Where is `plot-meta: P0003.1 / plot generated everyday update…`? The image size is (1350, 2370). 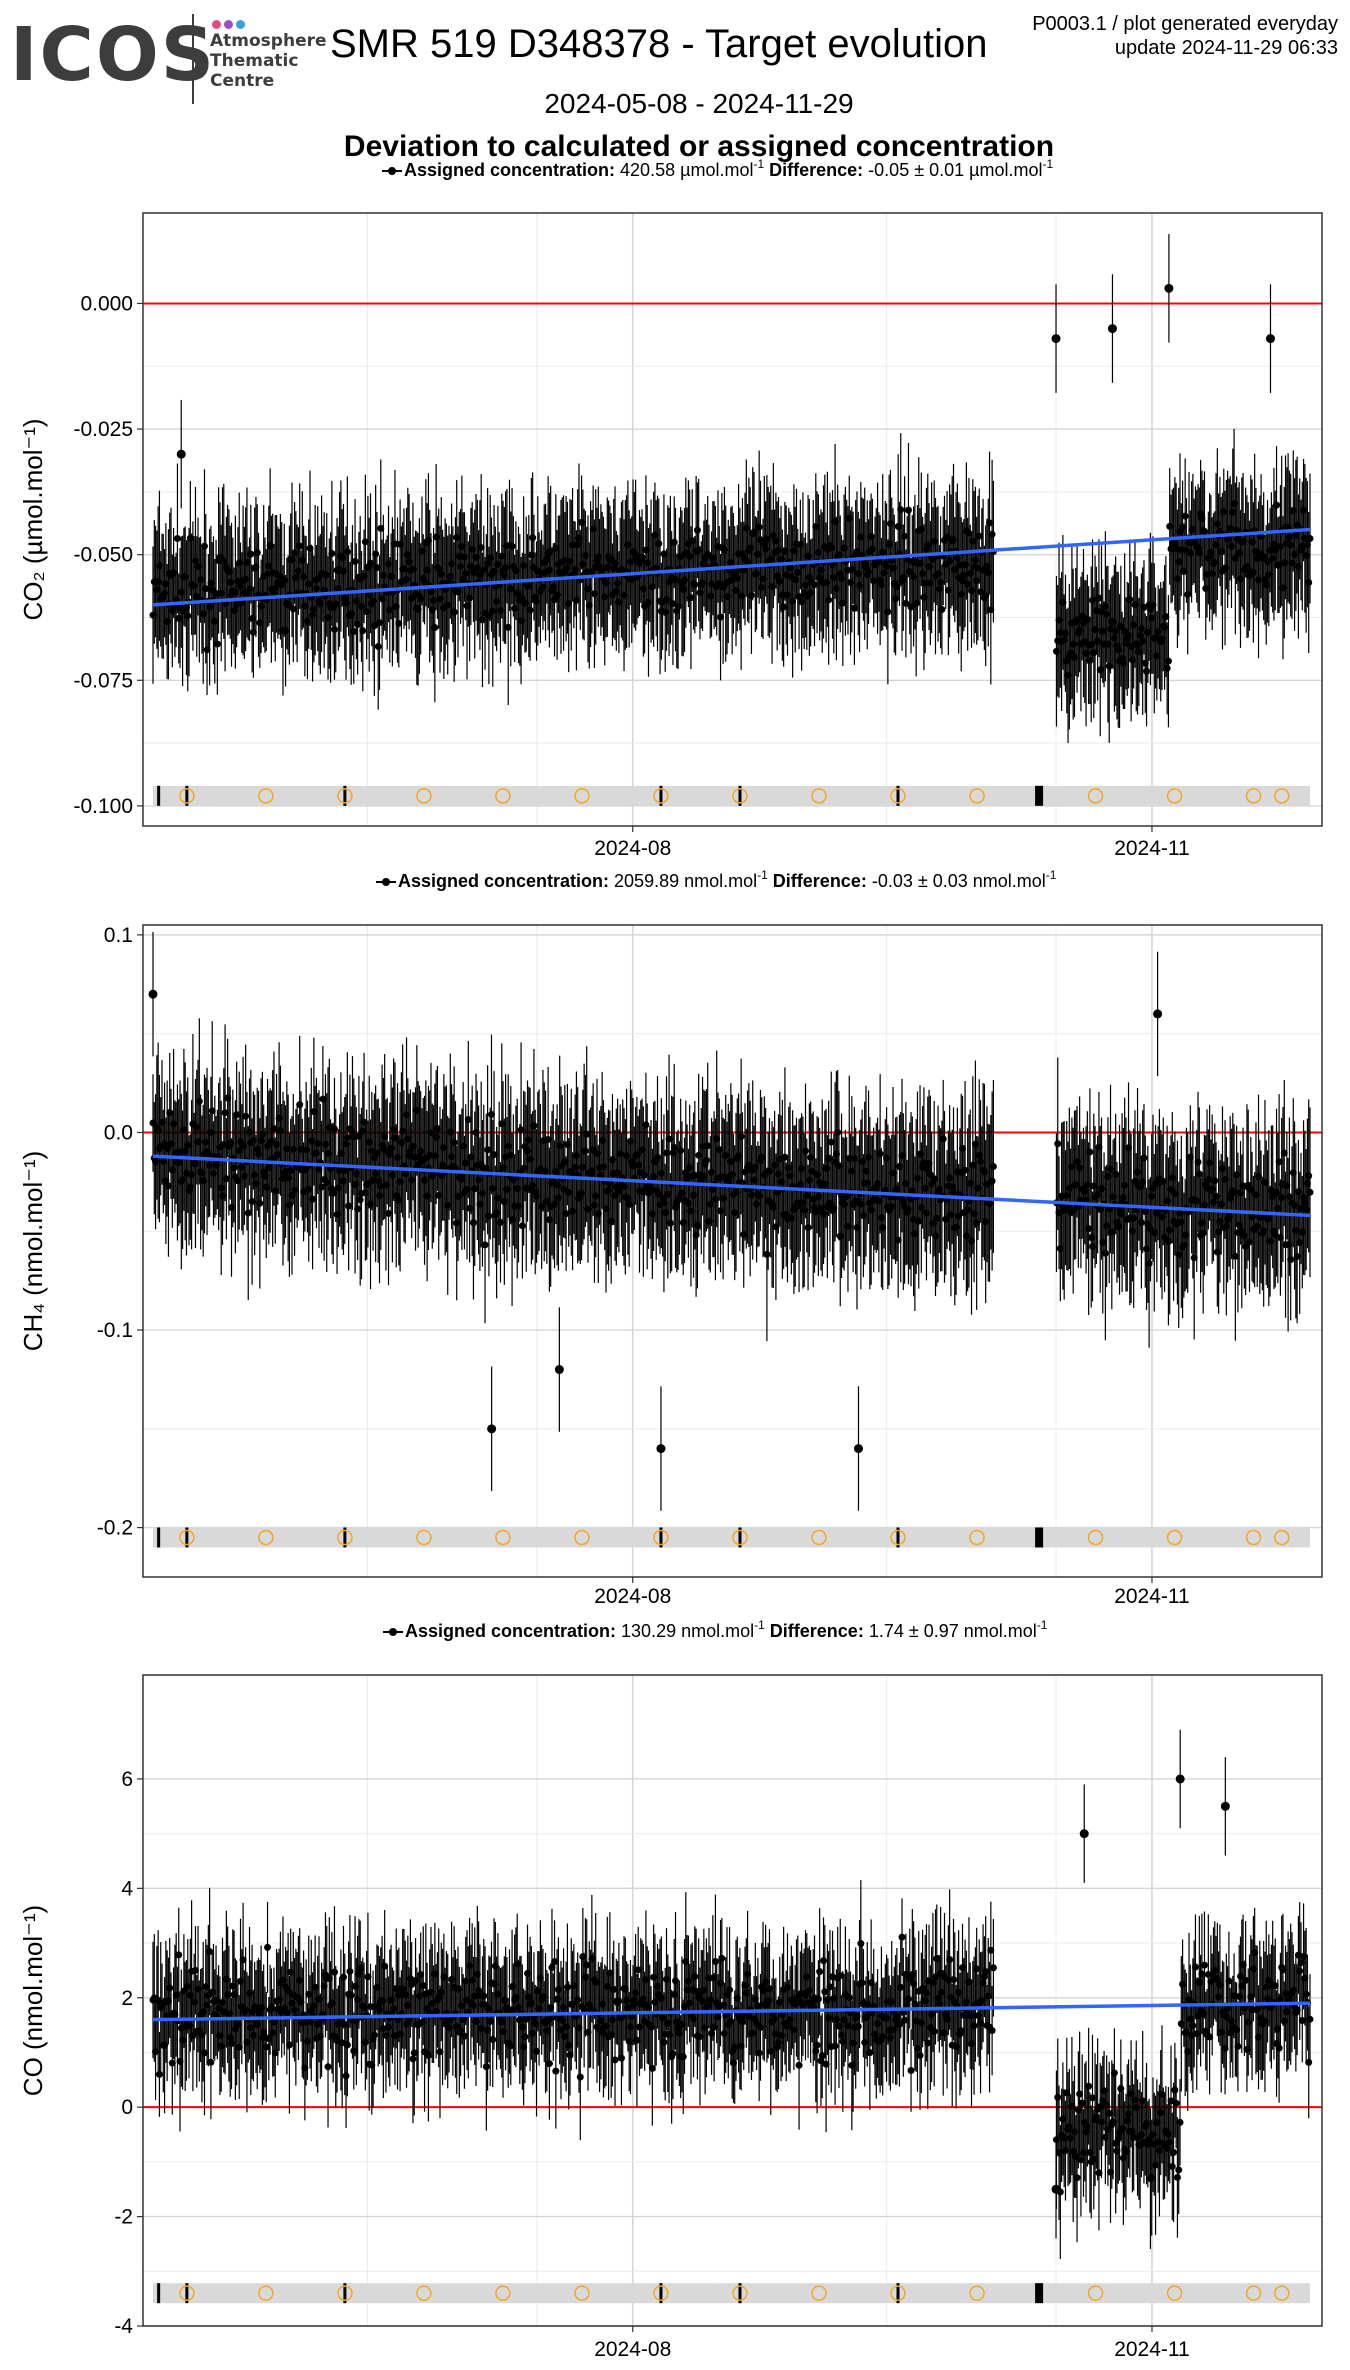 plot-meta: P0003.1 / plot generated everyday update… is located at coordinates (1185, 36).